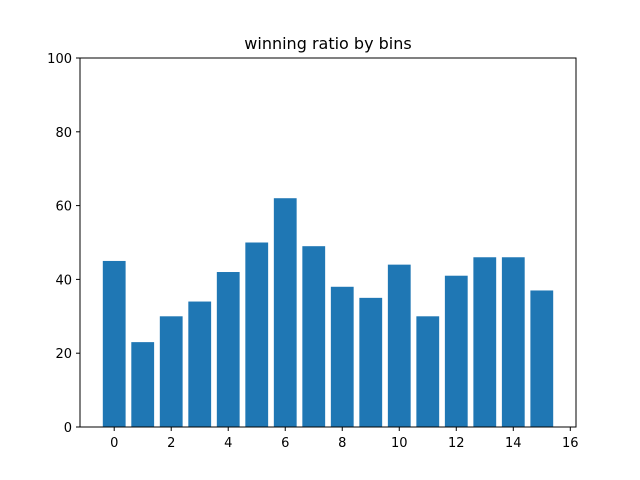 This screenshot has height=480, width=640. I want to click on y-tick-label: 20, so click(63, 354).